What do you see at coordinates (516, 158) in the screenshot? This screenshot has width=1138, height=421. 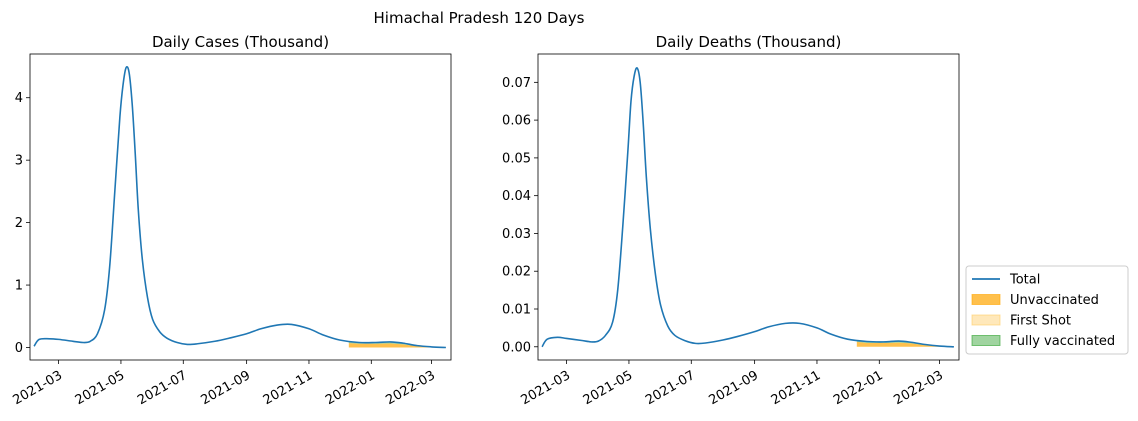 I see `y-tick-label: 0.05` at bounding box center [516, 158].